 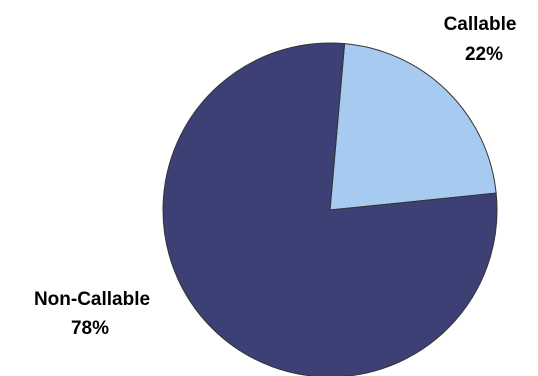 What do you see at coordinates (92, 314) in the screenshot?
I see `label-non-callable: Non-Callable 78%` at bounding box center [92, 314].